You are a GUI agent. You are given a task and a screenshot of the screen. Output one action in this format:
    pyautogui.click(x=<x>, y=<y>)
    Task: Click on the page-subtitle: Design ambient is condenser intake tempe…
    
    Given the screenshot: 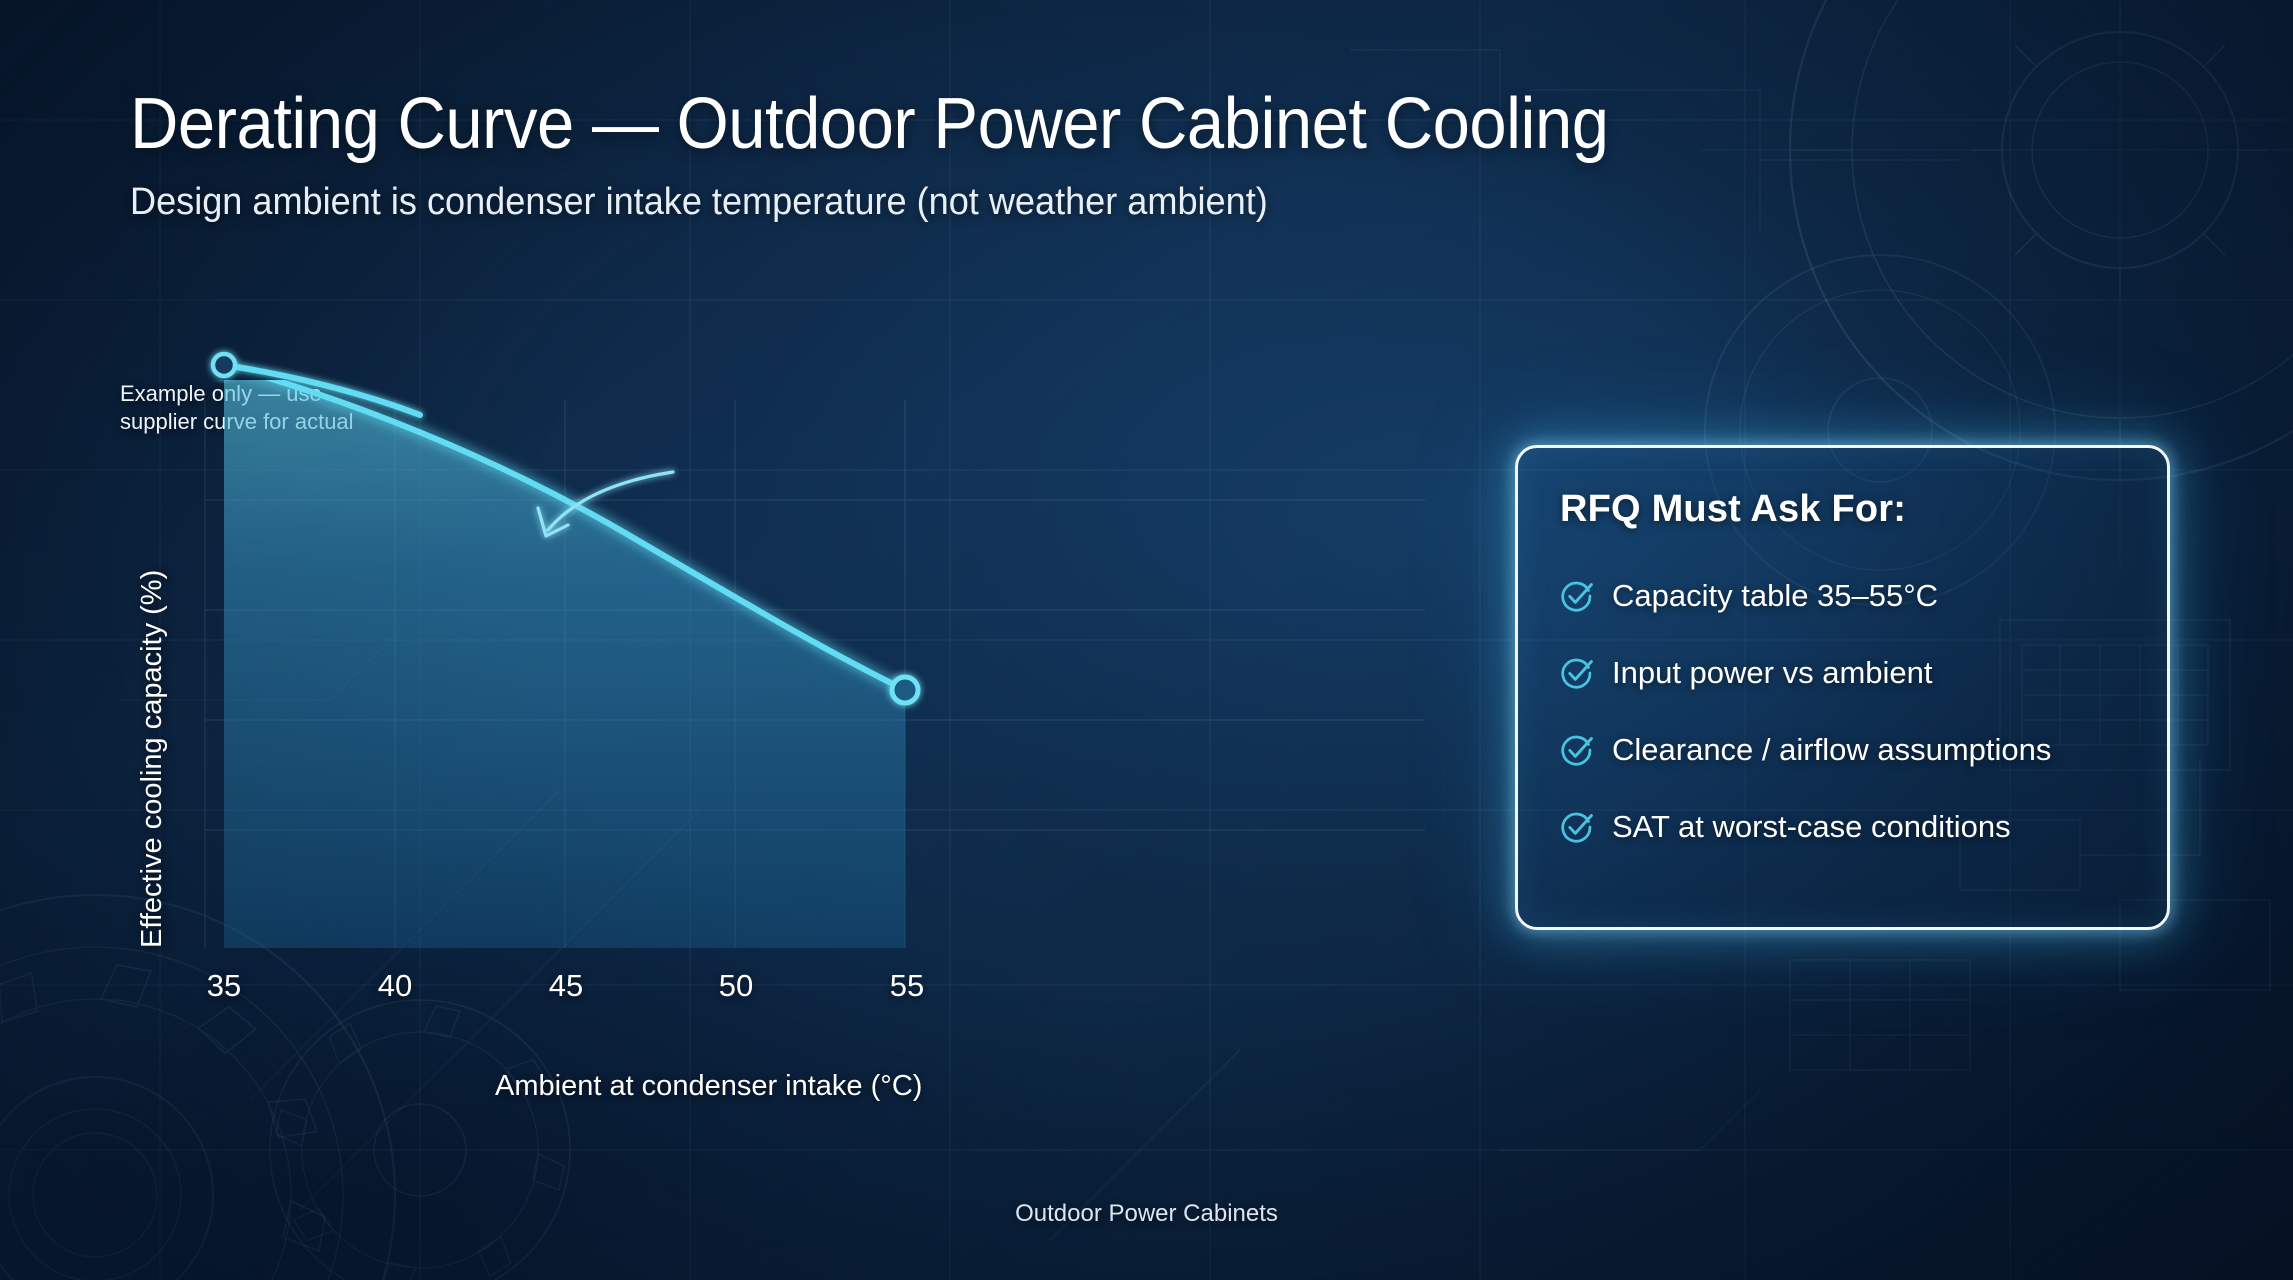 What is the action you would take?
    pyautogui.click(x=699, y=202)
    